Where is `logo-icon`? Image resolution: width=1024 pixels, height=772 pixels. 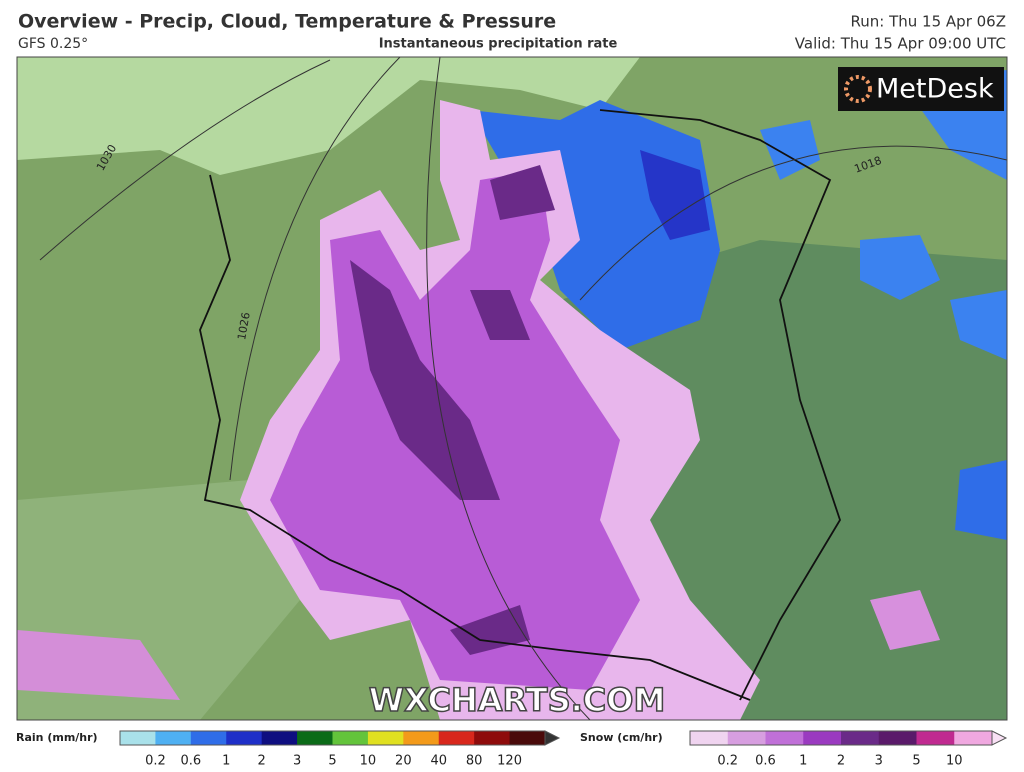 logo-icon is located at coordinates (858, 89).